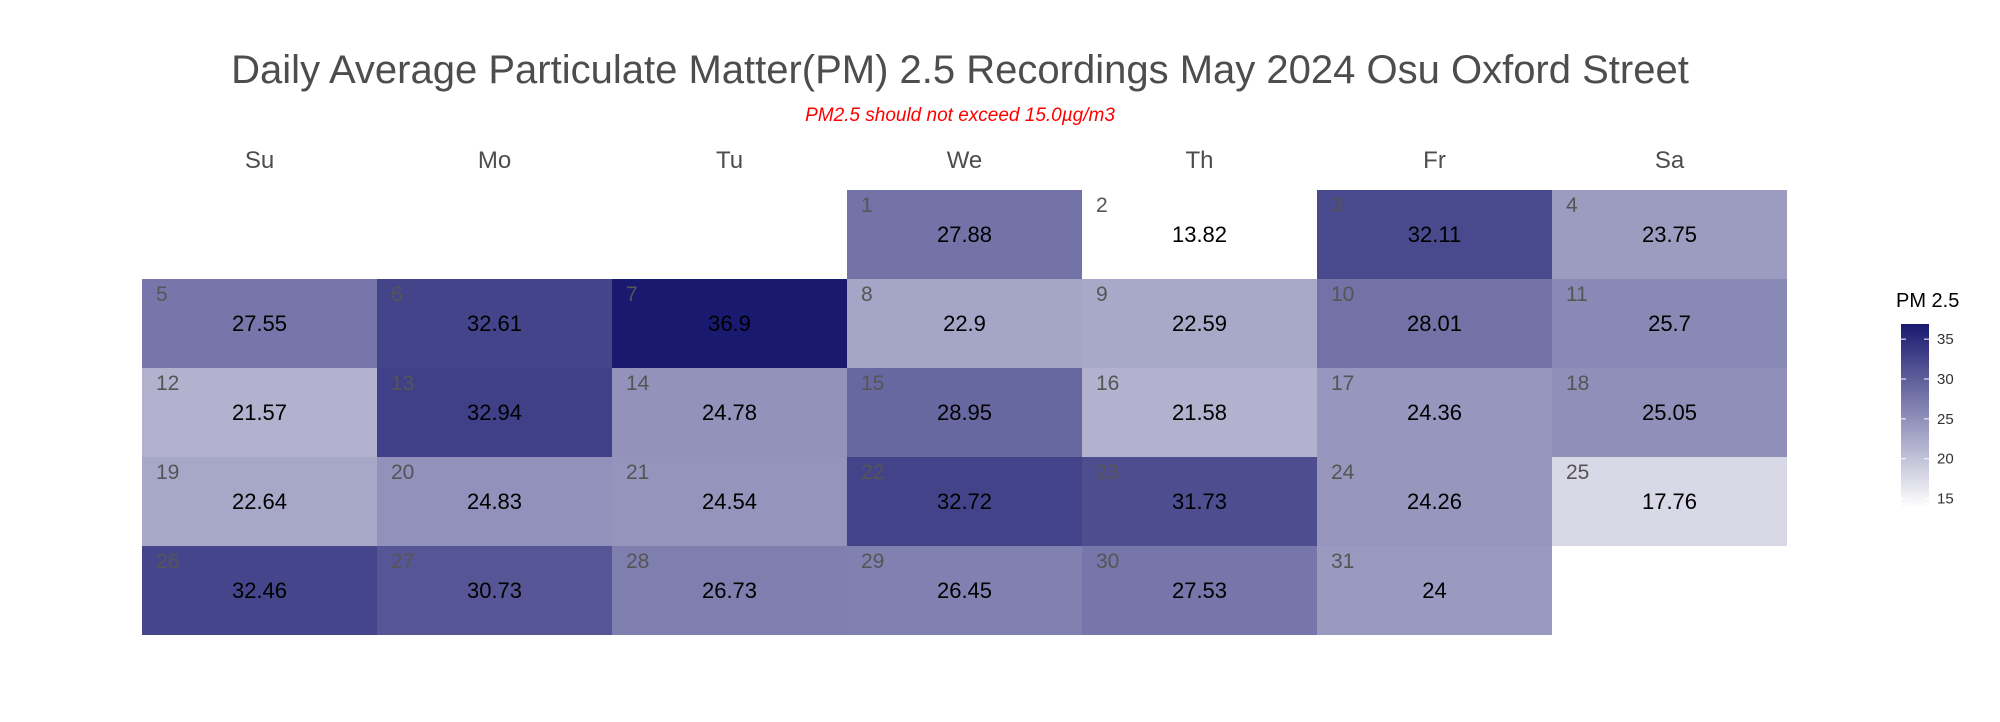 Image resolution: width=2000 pixels, height=722 pixels. I want to click on calendar-cell: 17 24.36, so click(1434, 412).